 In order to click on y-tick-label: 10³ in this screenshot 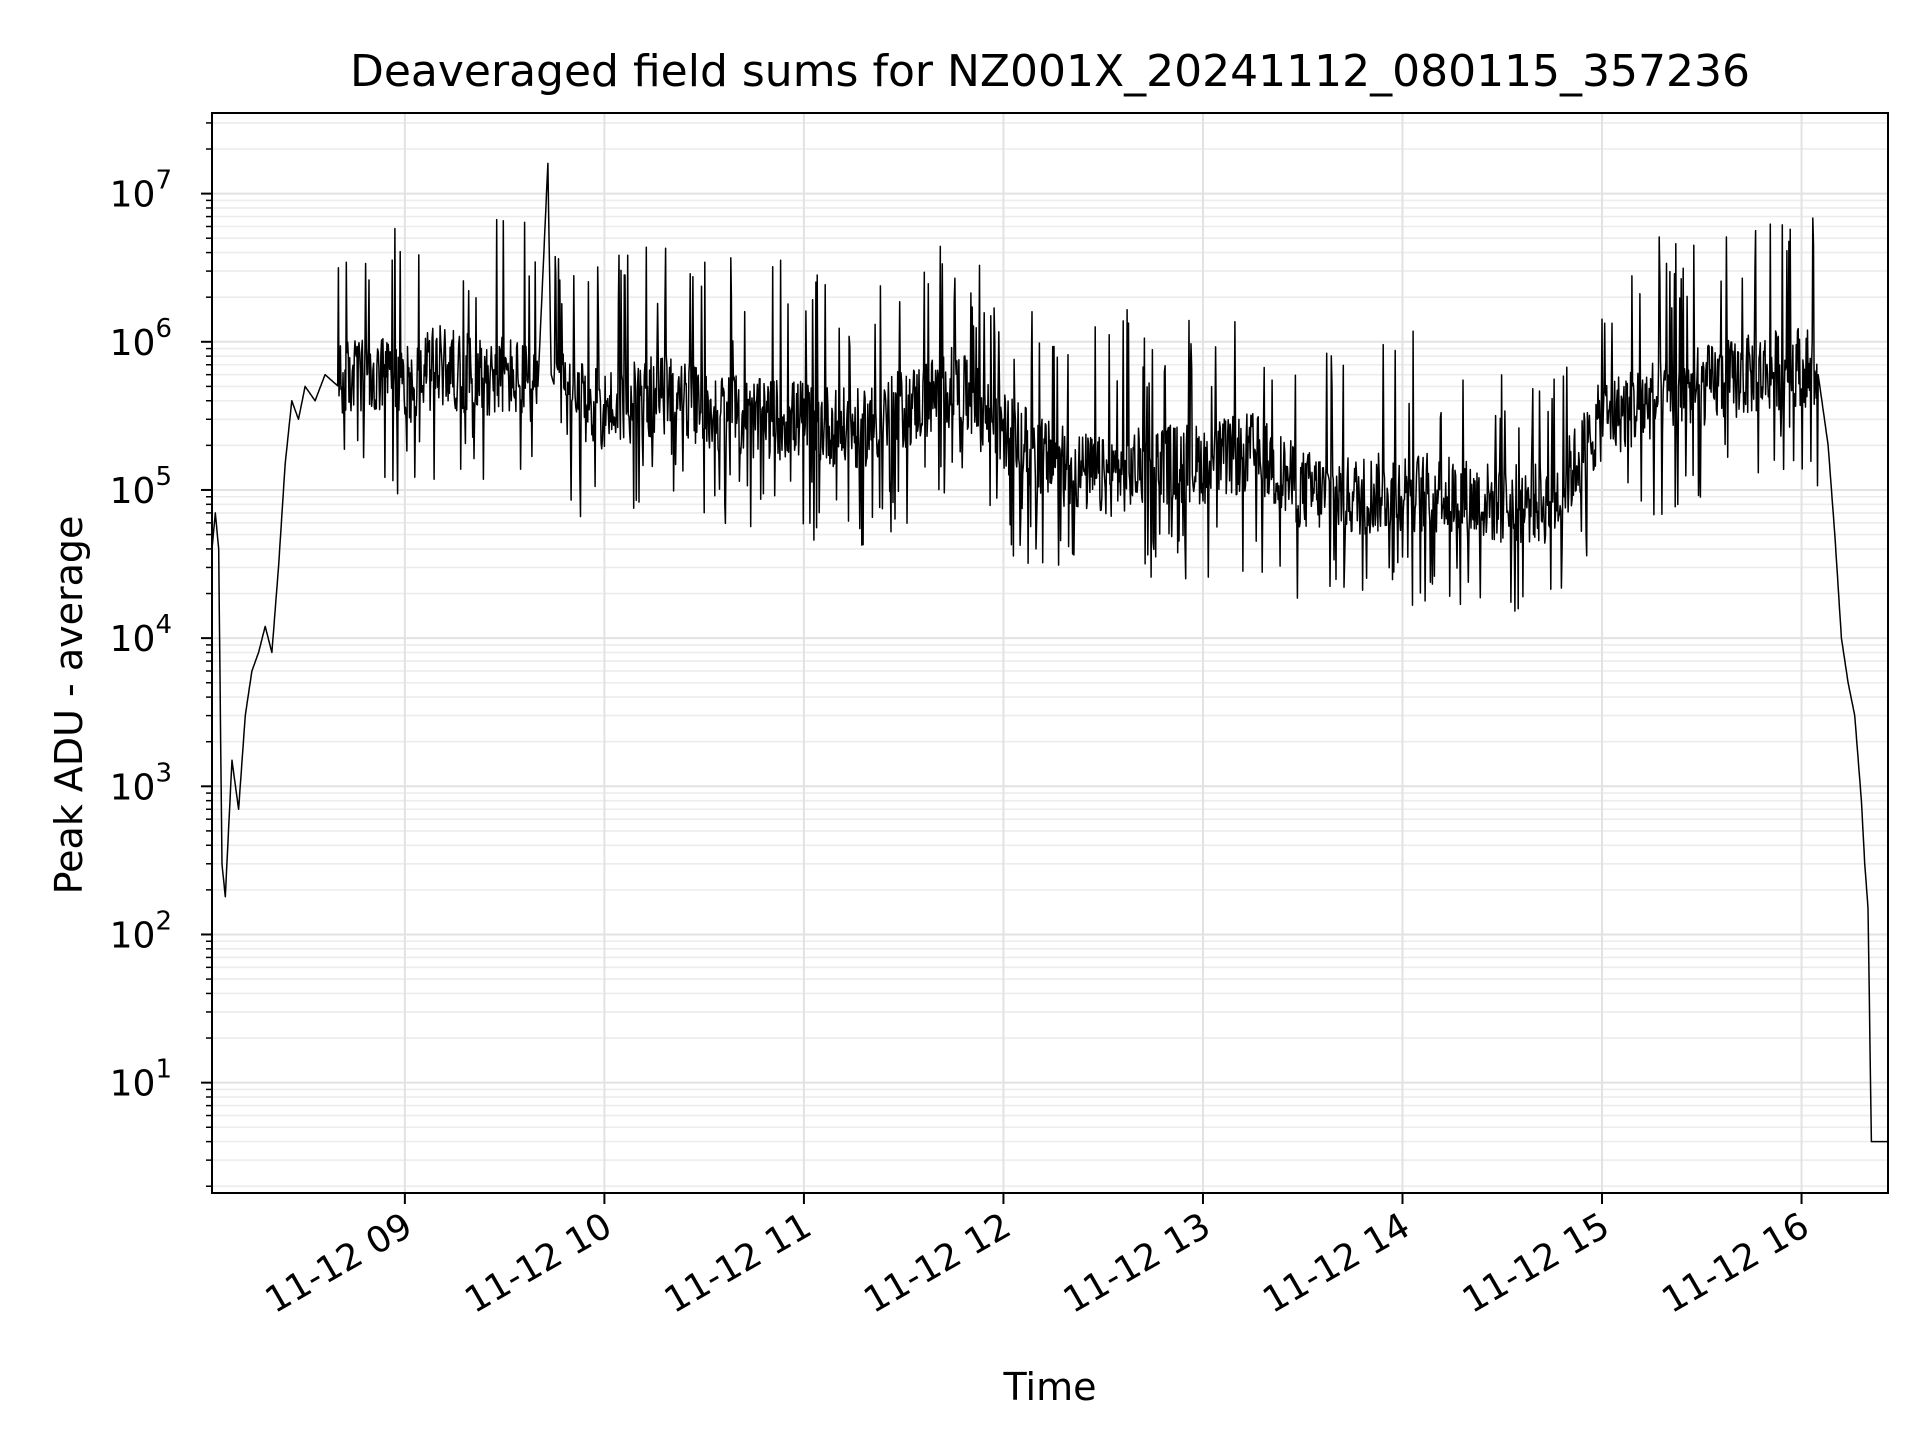, I will do `click(141, 783)`.